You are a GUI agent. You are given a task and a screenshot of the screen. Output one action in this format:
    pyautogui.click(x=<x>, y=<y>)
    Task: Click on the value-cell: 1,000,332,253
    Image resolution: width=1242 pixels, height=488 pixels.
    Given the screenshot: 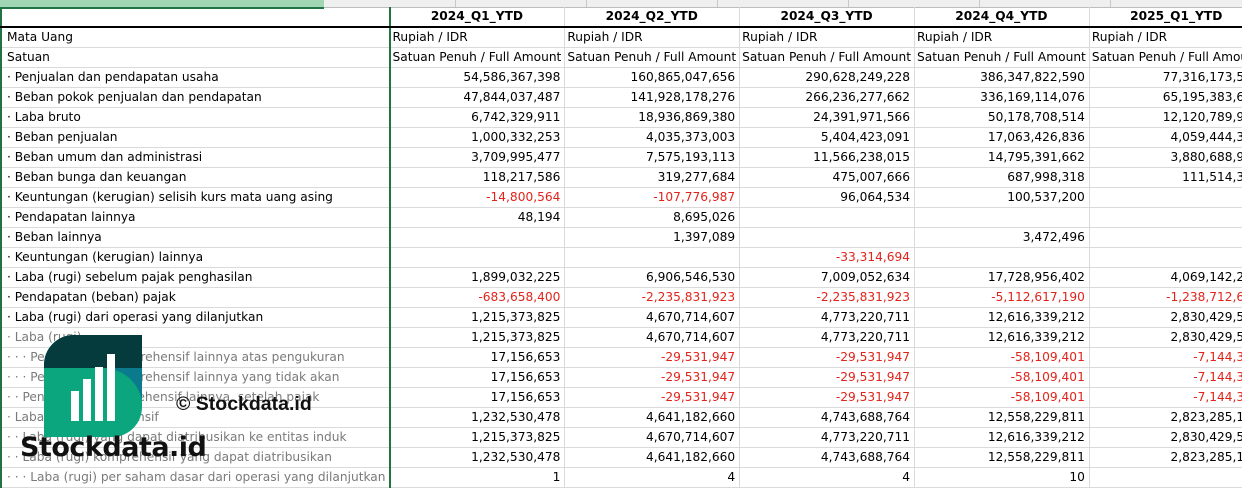 What is the action you would take?
    pyautogui.click(x=477, y=137)
    